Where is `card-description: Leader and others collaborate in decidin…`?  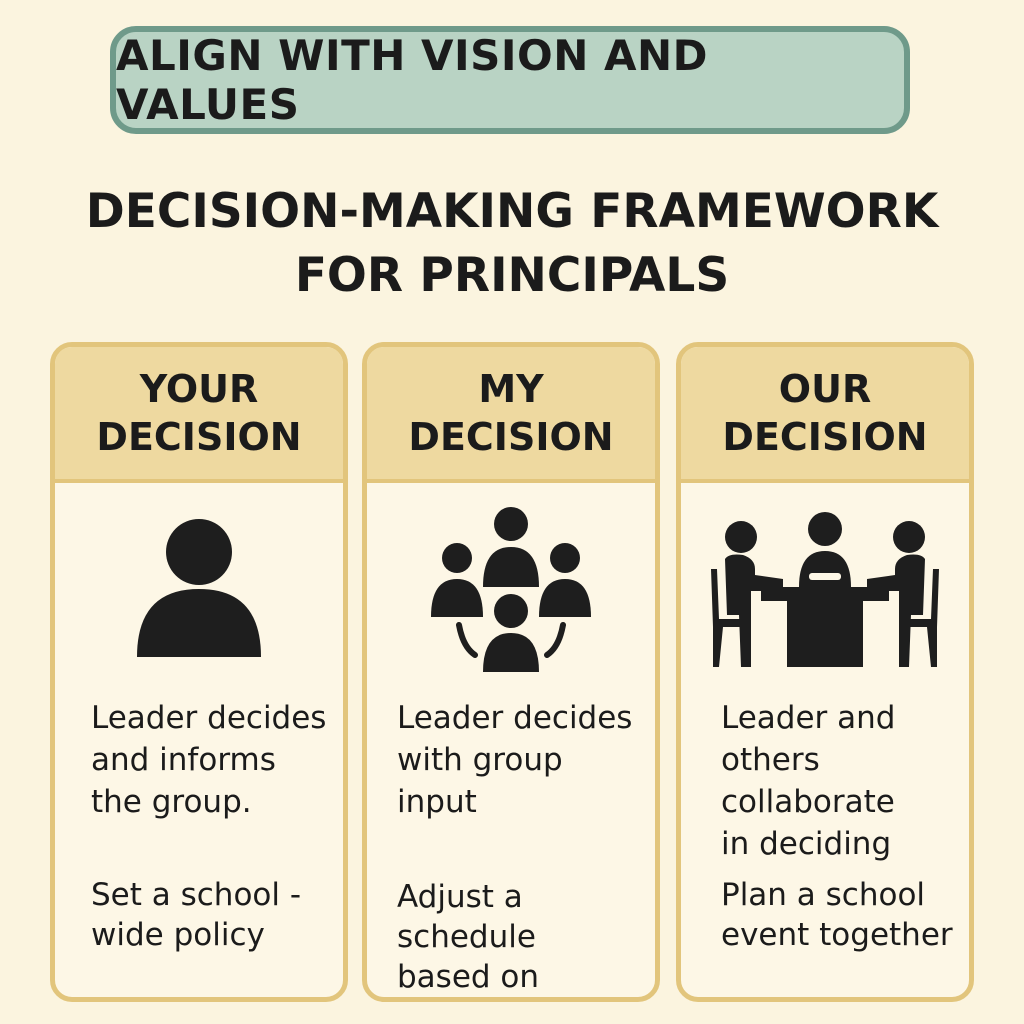
card-description: Leader and others collaborate in decidin… is located at coordinates (841, 781).